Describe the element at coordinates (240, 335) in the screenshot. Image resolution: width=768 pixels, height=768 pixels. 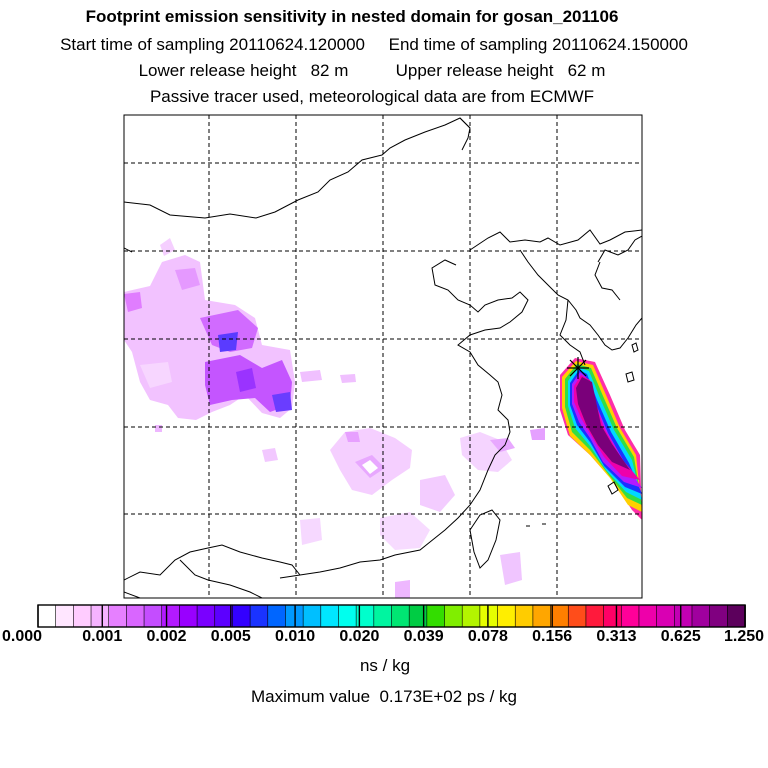
I see `sensitivity-field-west` at that location.